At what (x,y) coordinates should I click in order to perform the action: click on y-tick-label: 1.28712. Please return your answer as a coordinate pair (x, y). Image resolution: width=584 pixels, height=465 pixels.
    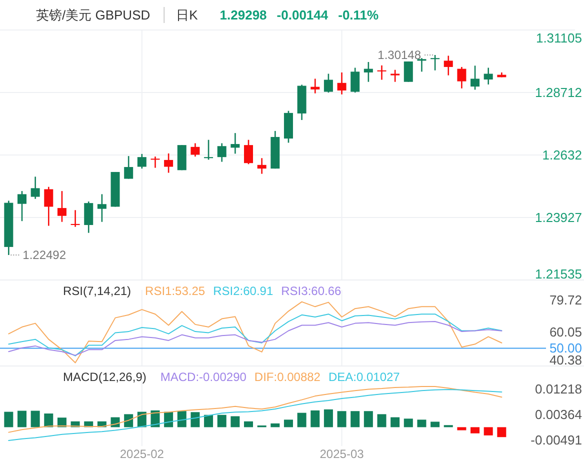
    Looking at the image, I should click on (558, 92).